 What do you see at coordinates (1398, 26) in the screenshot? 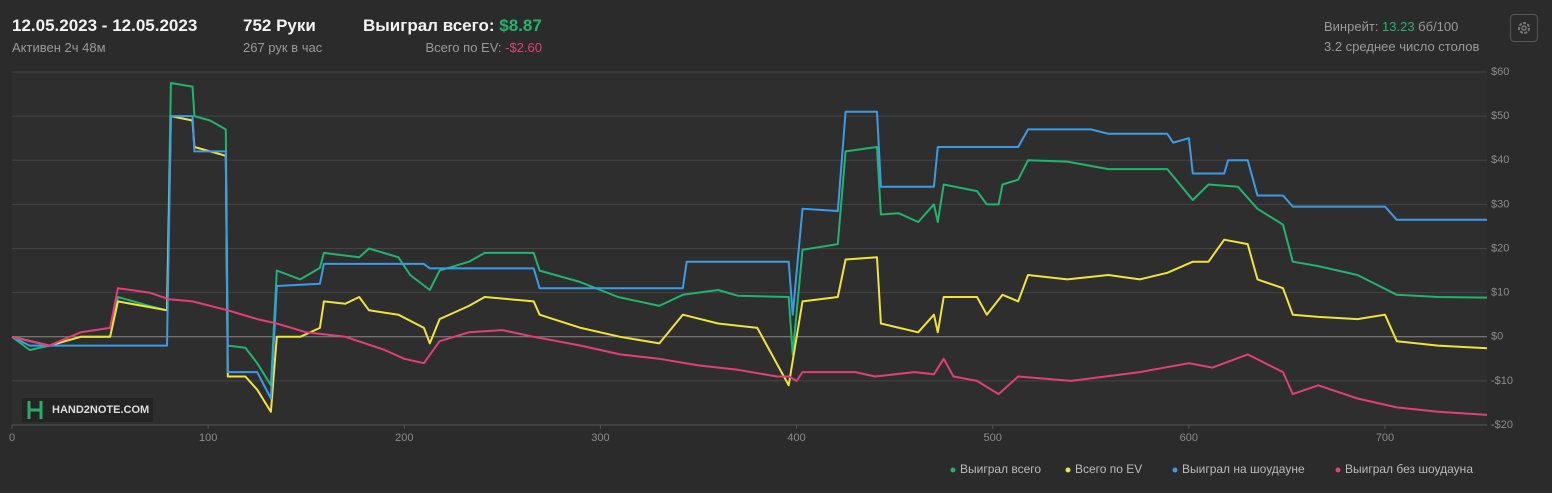
I see `winrate-value: 13.23` at bounding box center [1398, 26].